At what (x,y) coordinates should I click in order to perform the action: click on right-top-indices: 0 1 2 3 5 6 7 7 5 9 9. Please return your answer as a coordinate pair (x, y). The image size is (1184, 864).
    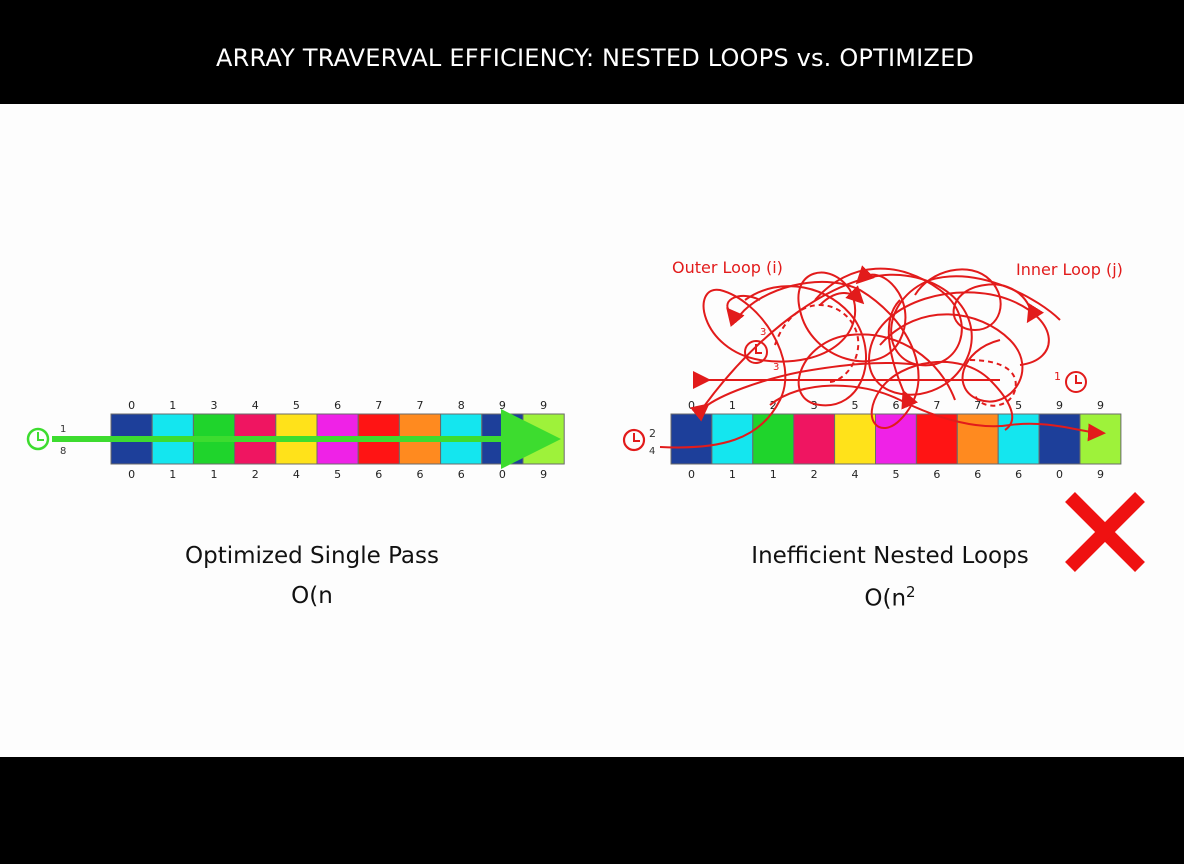
    Looking at the image, I should click on (896, 405).